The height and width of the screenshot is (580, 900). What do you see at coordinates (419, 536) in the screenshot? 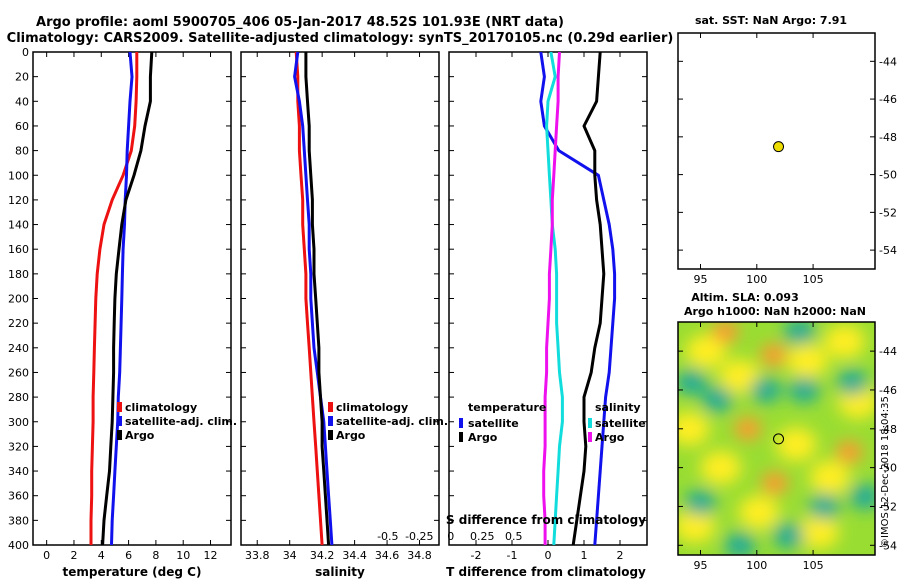
I see `difference-s-tick-label: -0.25` at bounding box center [419, 536].